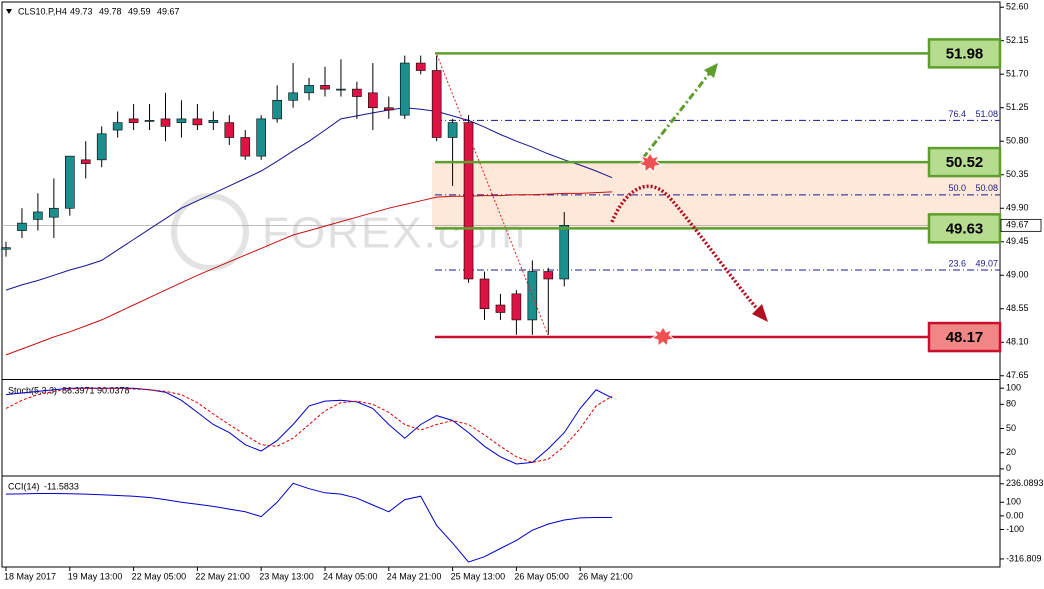  Describe the element at coordinates (957, 263) in the screenshot. I see `fib-ratio: 23.6` at that location.